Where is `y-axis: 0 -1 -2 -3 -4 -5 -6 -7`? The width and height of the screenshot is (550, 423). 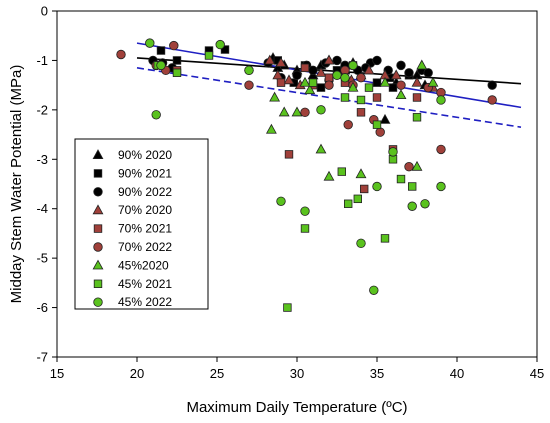
y-axis: 0 -1 -2 -3 -4 -5 -6 -7 is located at coordinates (46, 184).